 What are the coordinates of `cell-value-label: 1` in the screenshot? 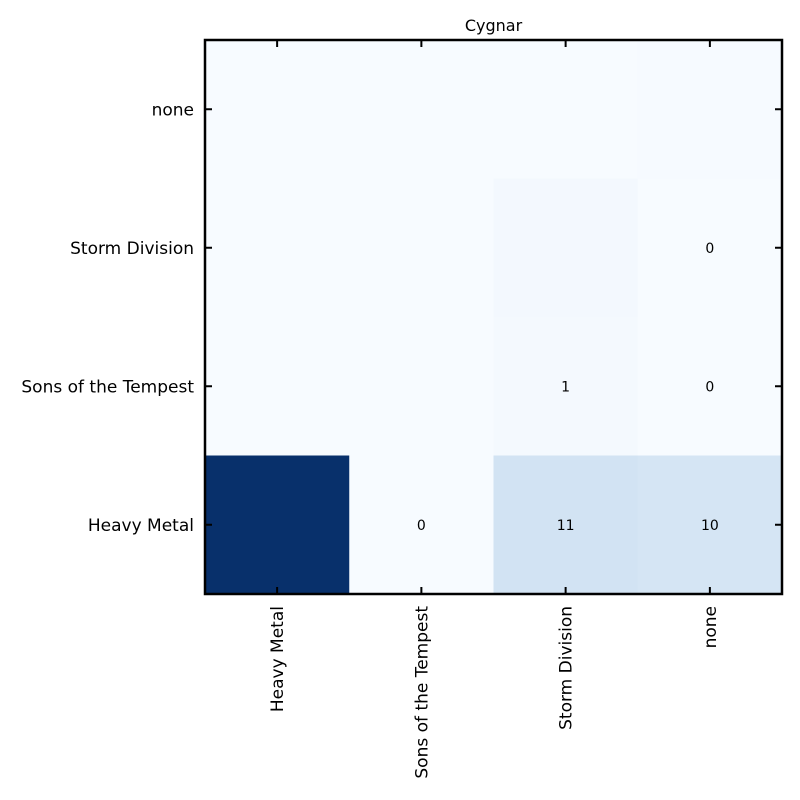 It's located at (565, 387).